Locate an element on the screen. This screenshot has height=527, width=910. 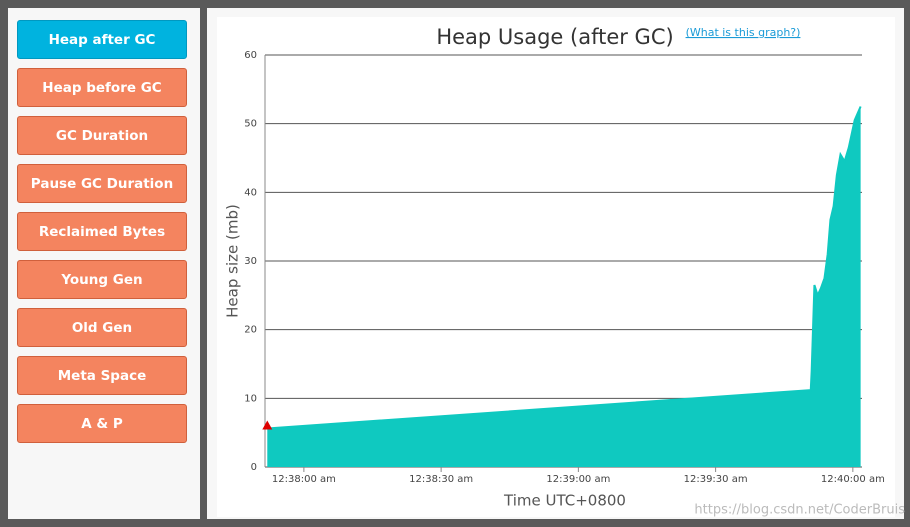
watermark: https://blog.csdn.net/CoderBruis is located at coordinates (799, 510).